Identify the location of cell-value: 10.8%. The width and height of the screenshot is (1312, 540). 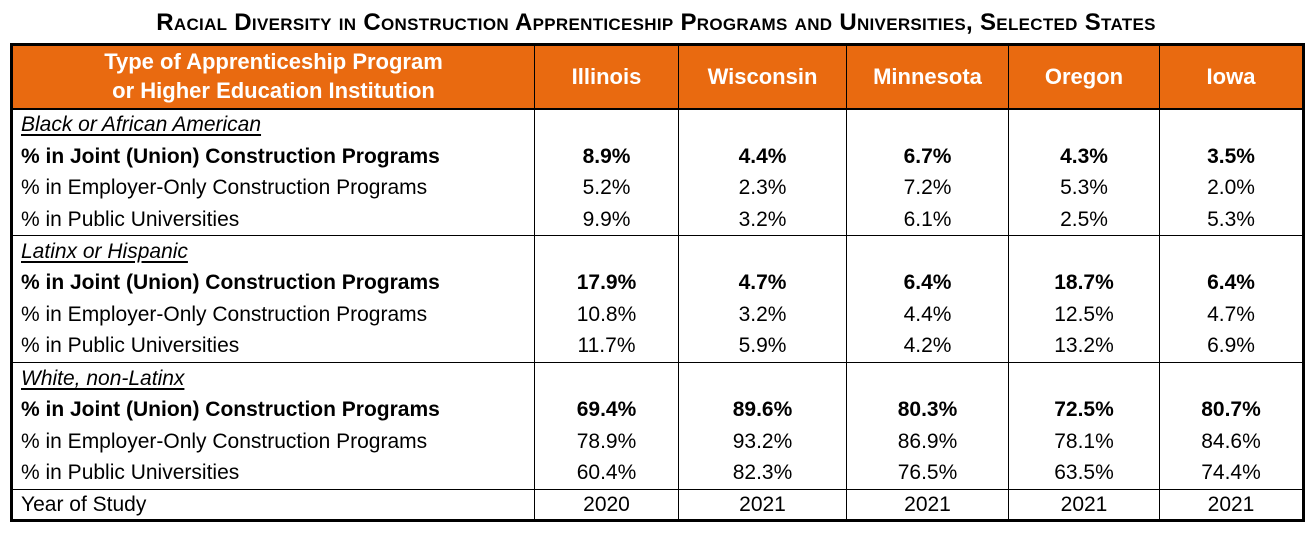
(606, 315).